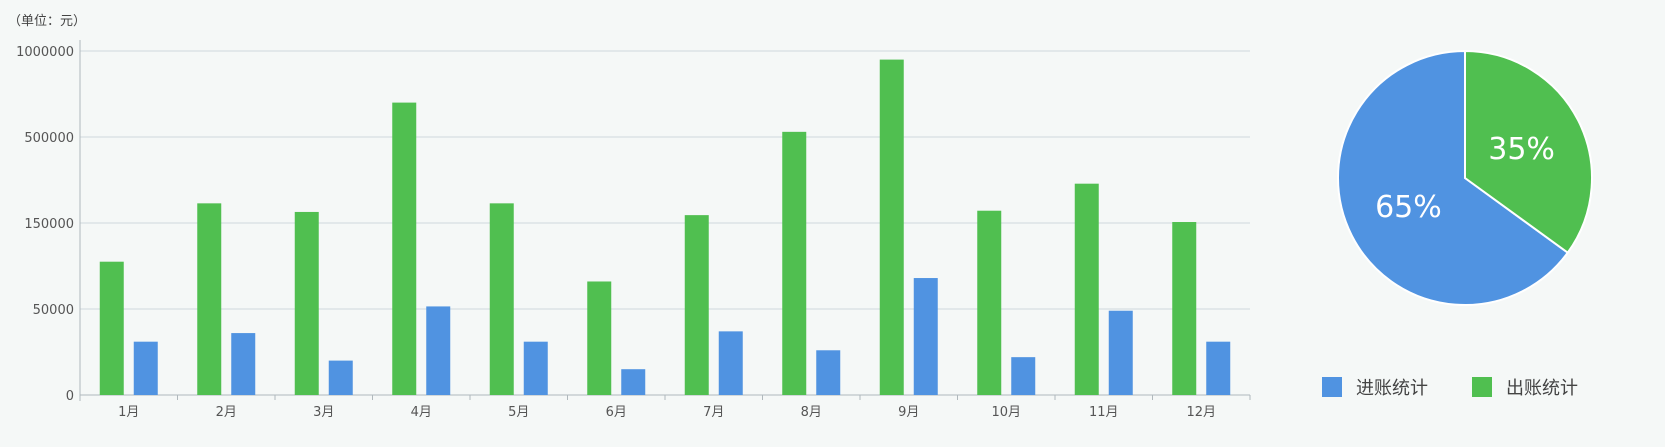 Image resolution: width=1665 pixels, height=447 pixels. Describe the element at coordinates (53, 310) in the screenshot. I see `y-tick-label: 50000` at that location.